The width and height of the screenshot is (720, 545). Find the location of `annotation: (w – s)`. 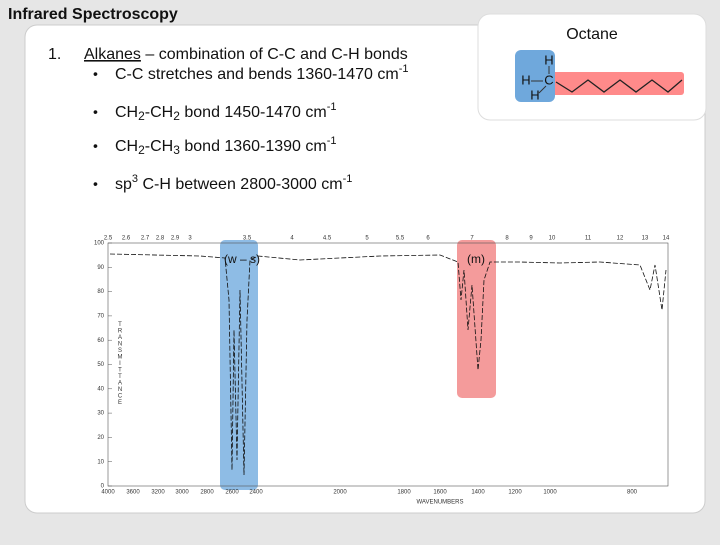

annotation: (w – s) is located at coordinates (242, 259).